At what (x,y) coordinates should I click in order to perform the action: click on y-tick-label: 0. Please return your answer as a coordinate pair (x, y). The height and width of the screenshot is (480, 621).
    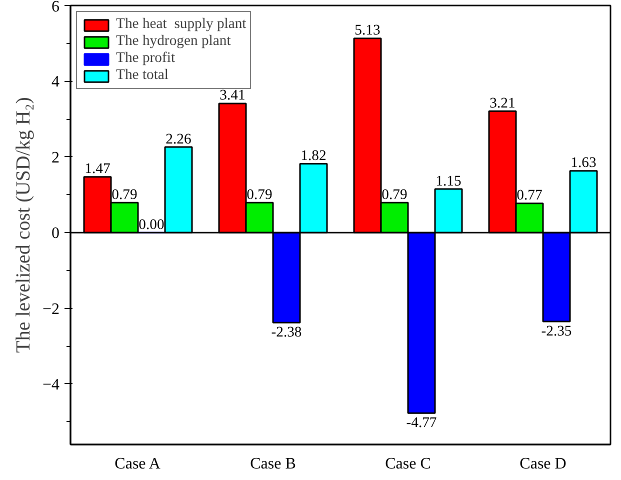
    Looking at the image, I should click on (56, 233).